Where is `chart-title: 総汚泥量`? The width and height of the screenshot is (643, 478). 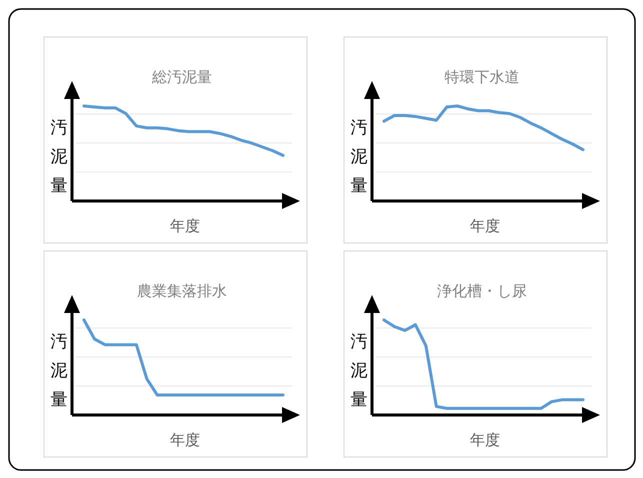 chart-title: 総汚泥量 is located at coordinates (181, 77).